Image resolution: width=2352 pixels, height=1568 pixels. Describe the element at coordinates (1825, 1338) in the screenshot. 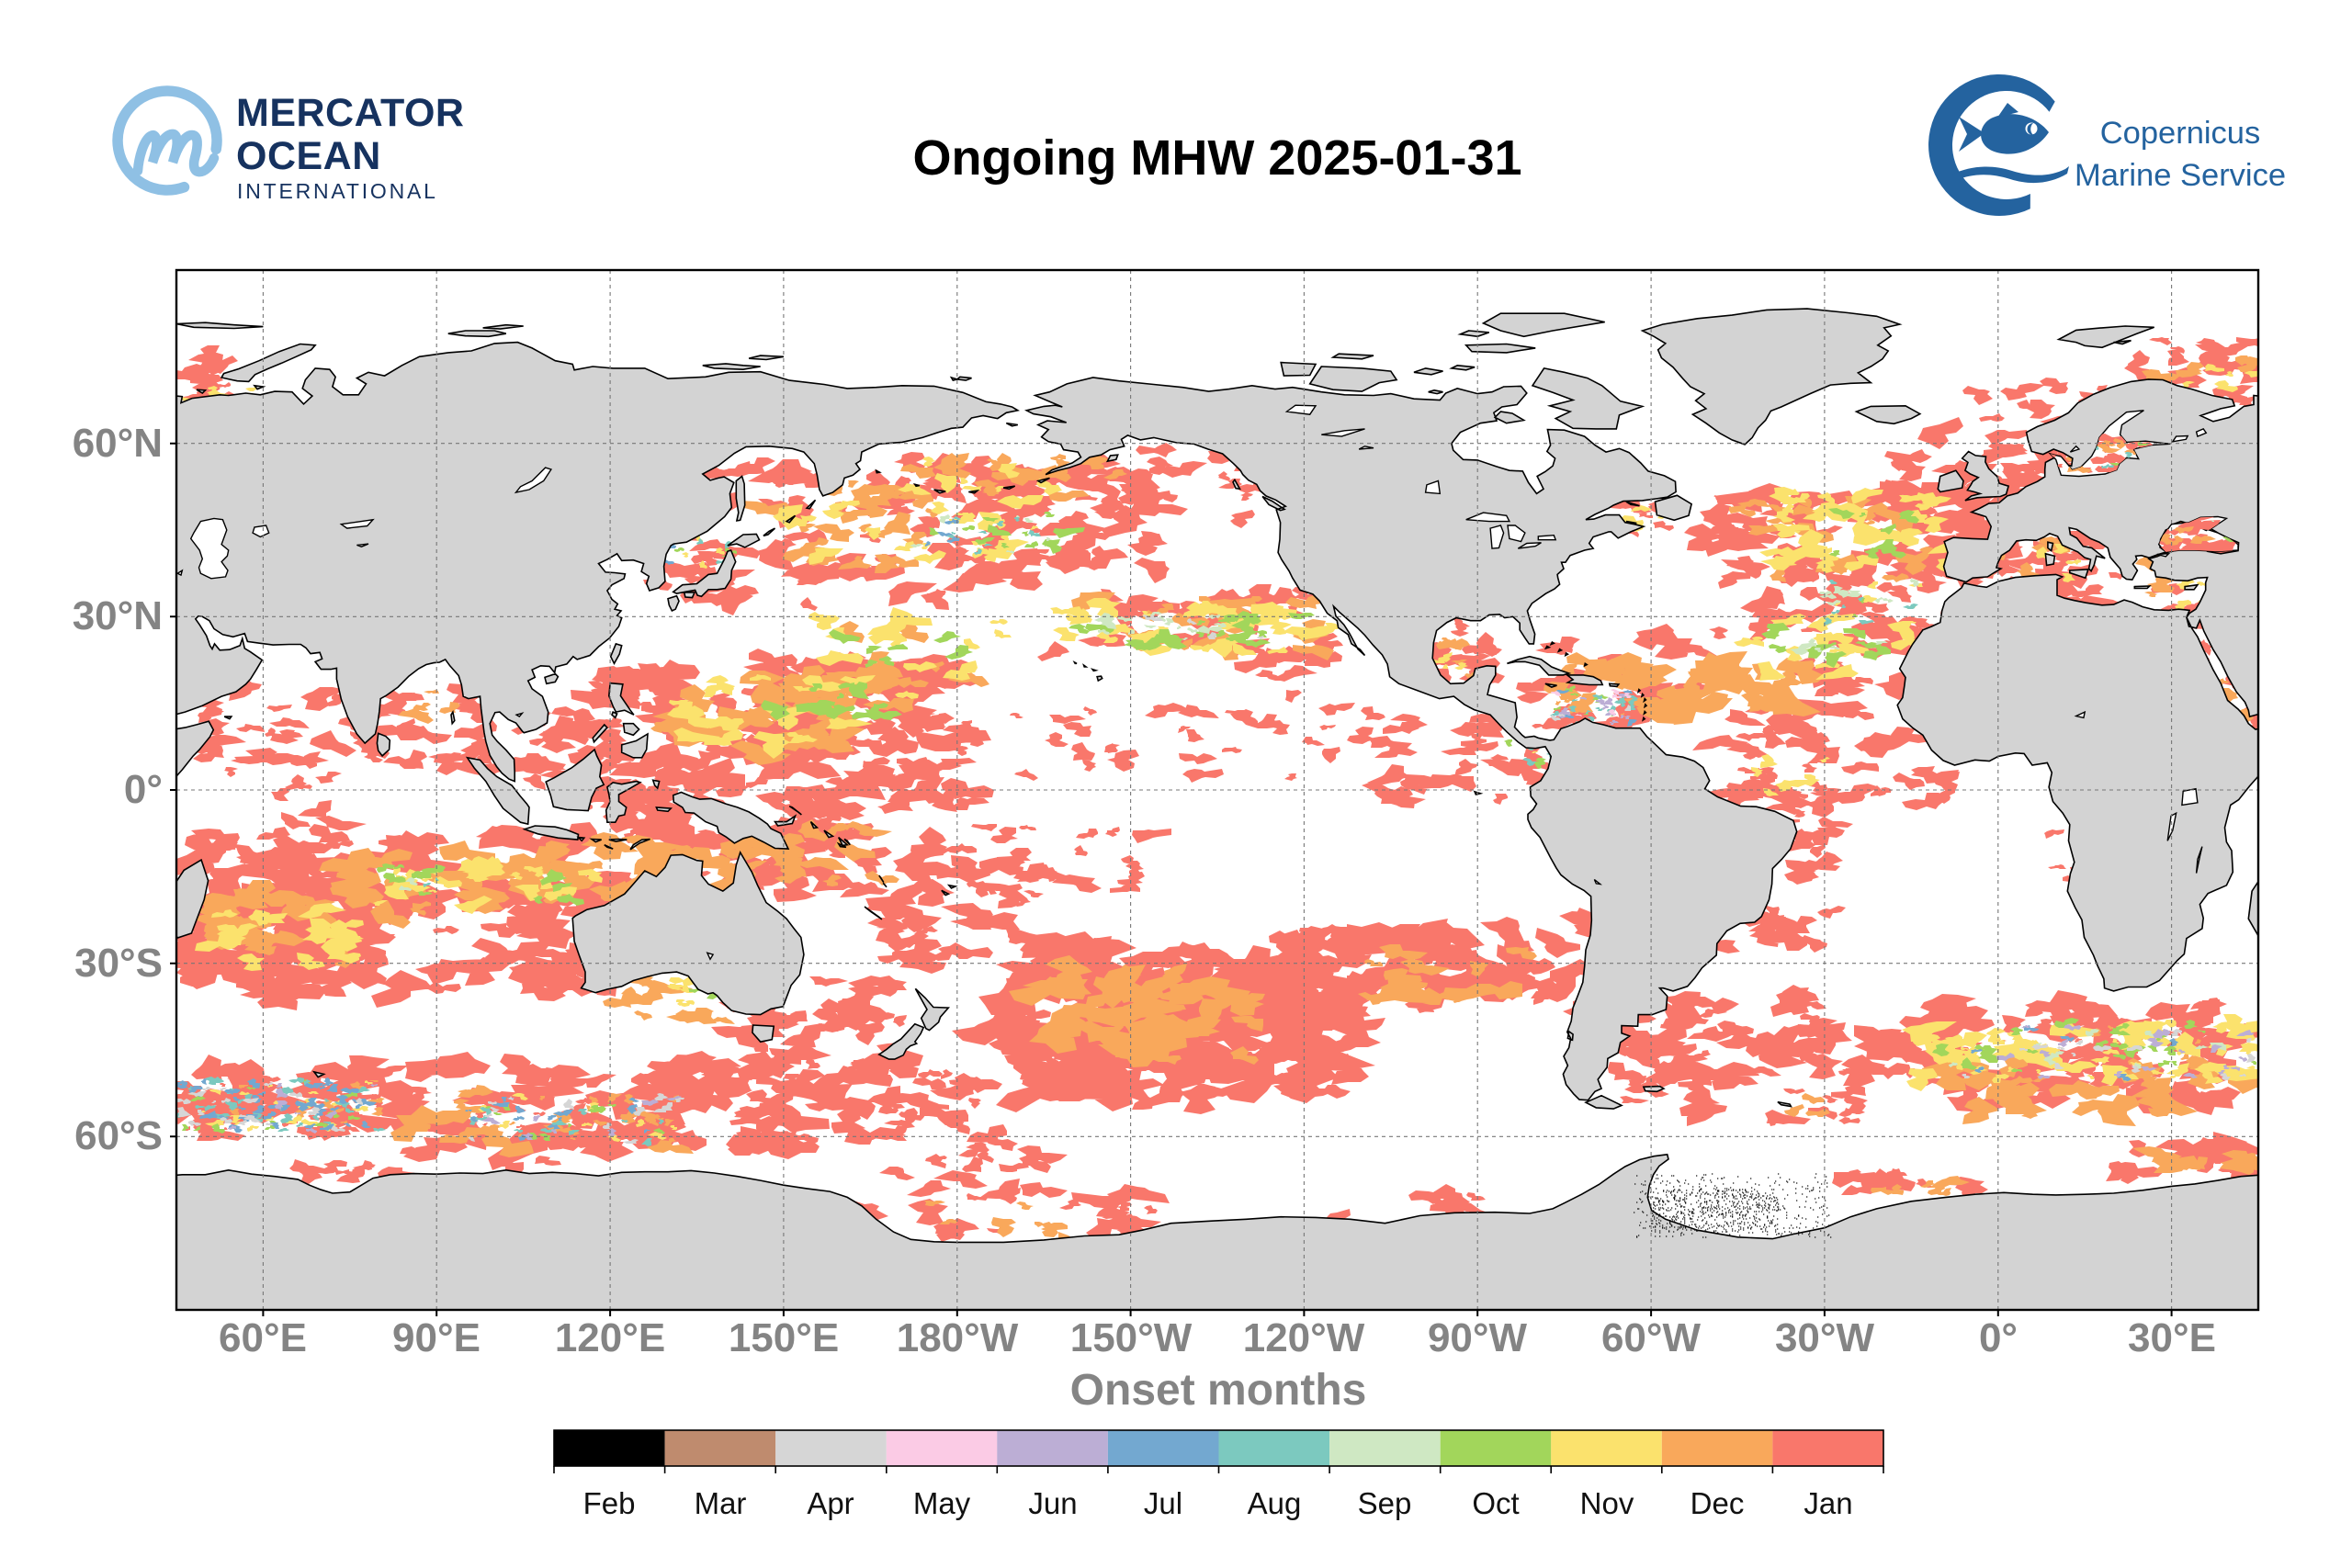

I see `svg-text: 30°W` at that location.